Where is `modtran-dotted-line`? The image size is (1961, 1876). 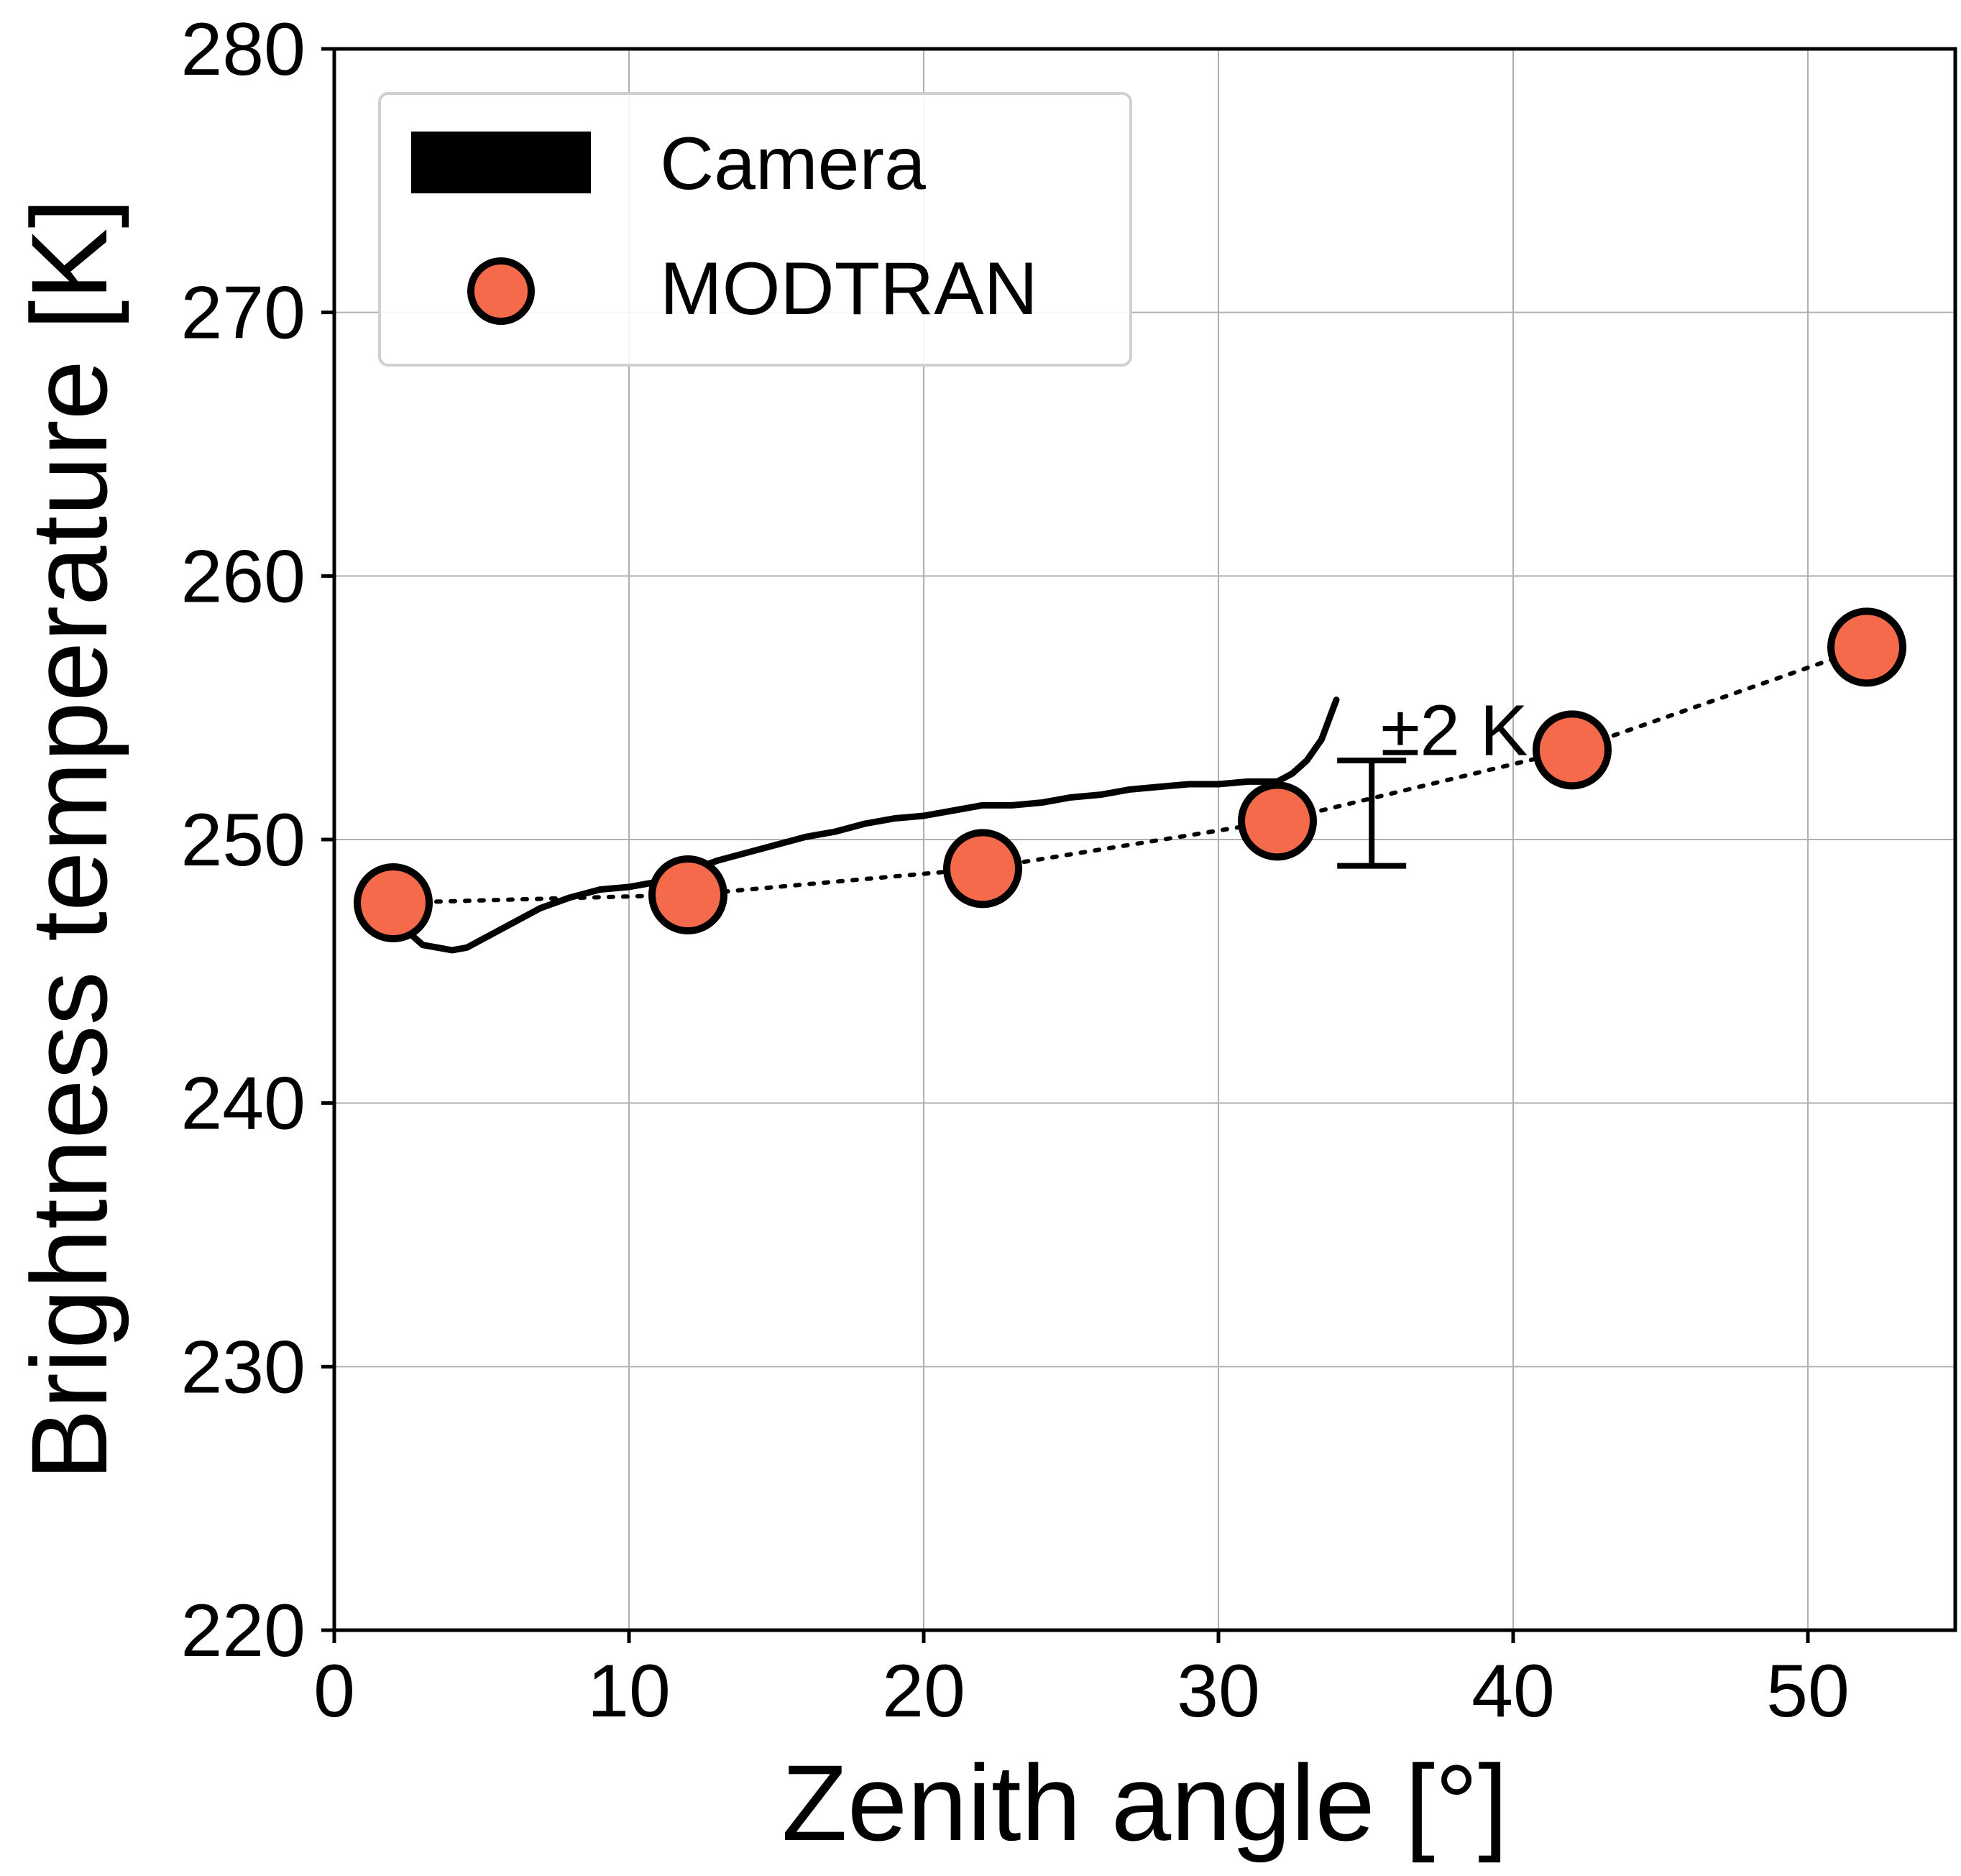
modtran-dotted-line is located at coordinates (1130, 775).